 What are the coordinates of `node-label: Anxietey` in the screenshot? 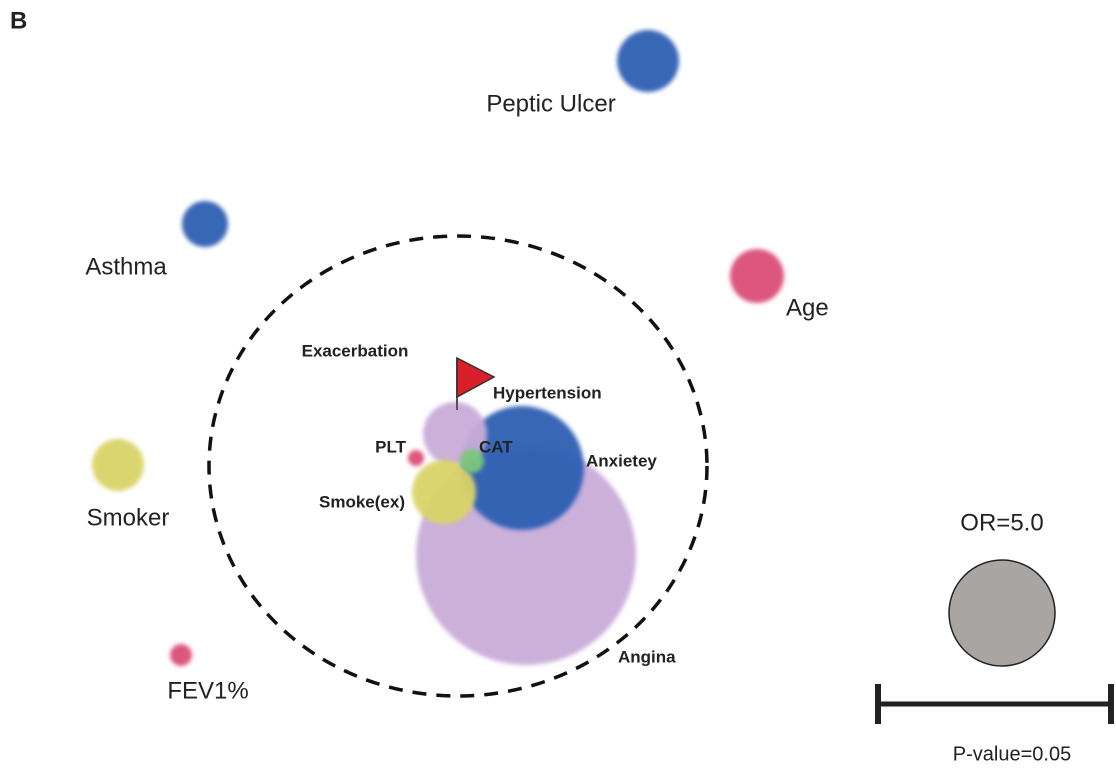 It's located at (621, 460).